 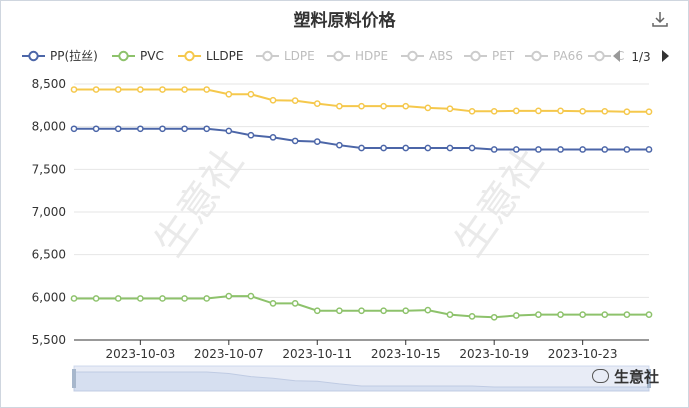 What do you see at coordinates (49, 84) in the screenshot?
I see `y-tick-label: 8,500` at bounding box center [49, 84].